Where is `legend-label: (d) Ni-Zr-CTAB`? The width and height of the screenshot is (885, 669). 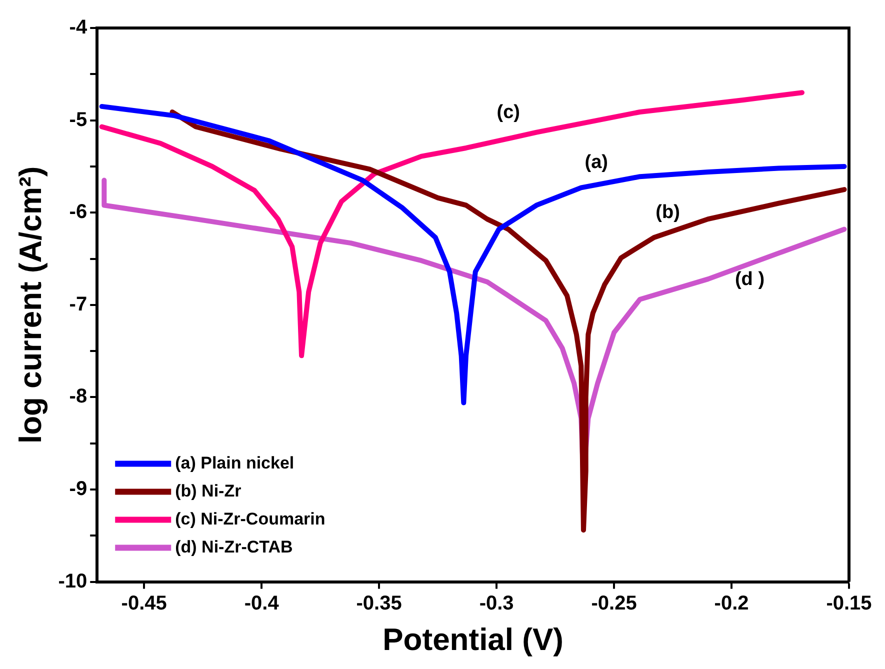
legend-label: (d) Ni-Zr-CTAB is located at coordinates (234, 546).